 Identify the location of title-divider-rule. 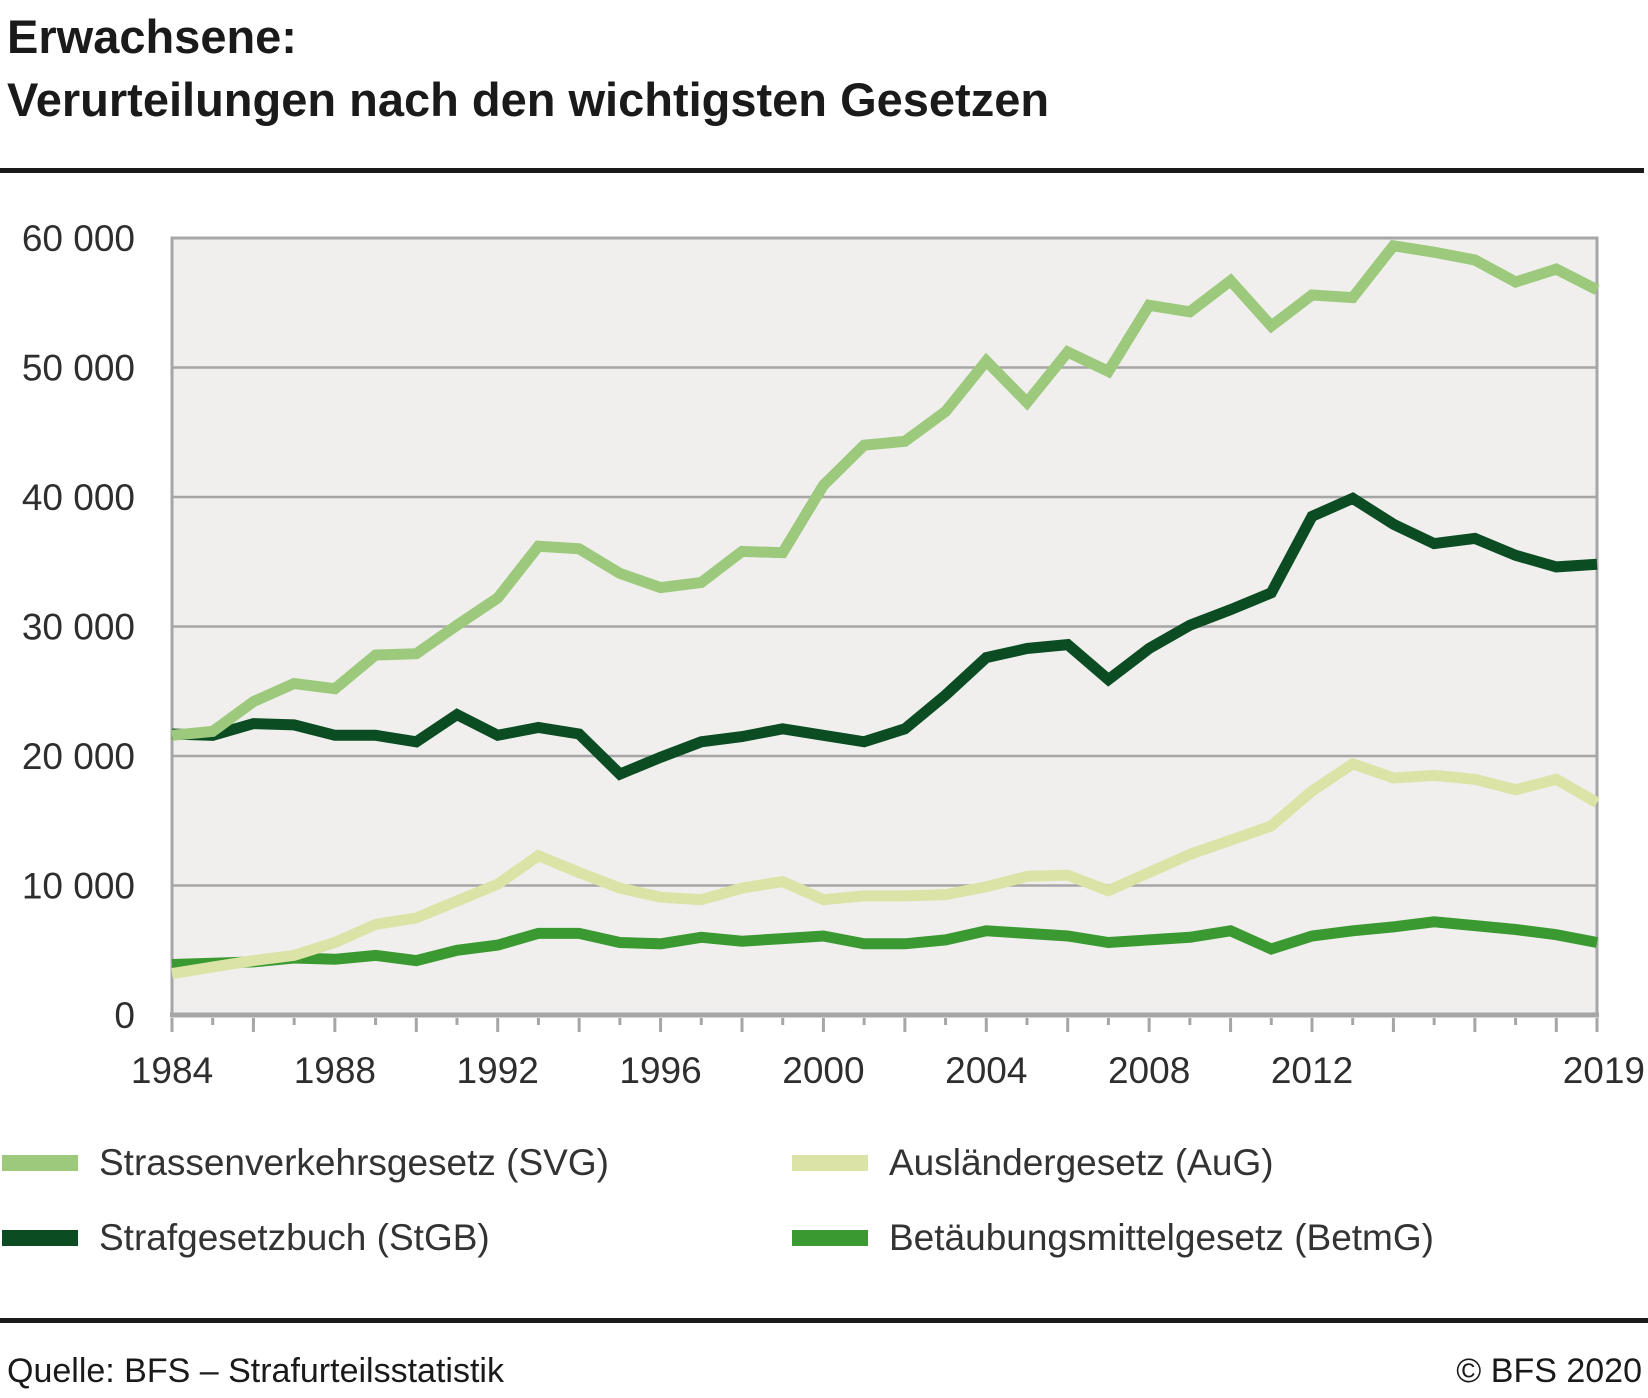
(822, 170).